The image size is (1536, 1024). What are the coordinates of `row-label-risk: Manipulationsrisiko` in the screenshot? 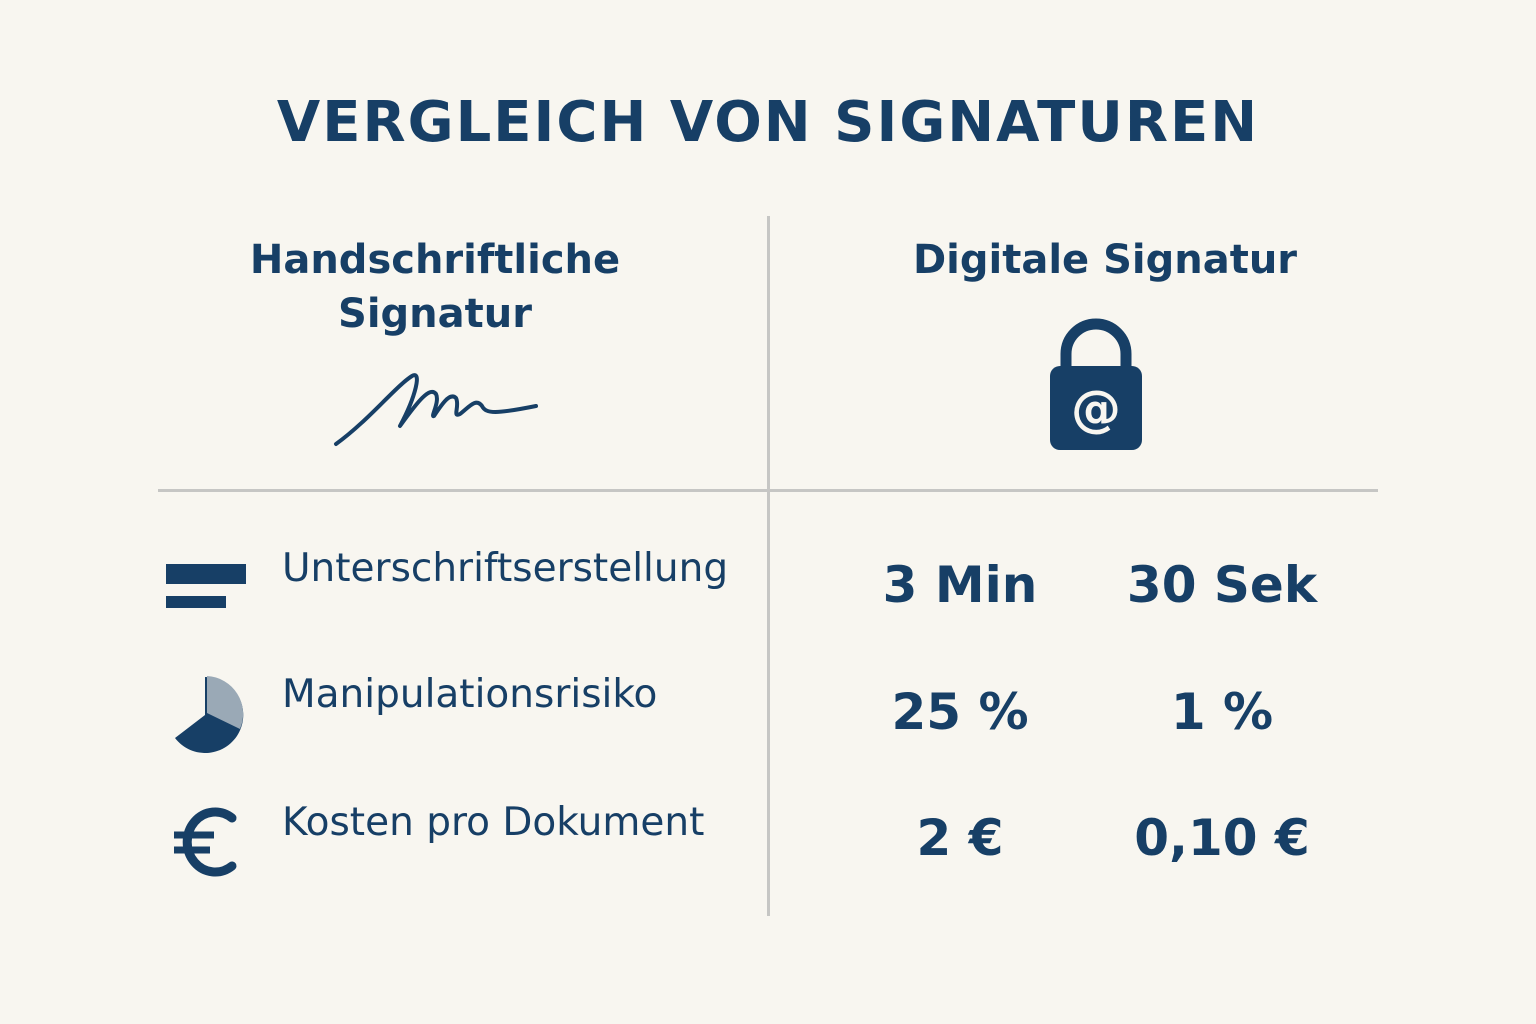 It's located at (470, 694).